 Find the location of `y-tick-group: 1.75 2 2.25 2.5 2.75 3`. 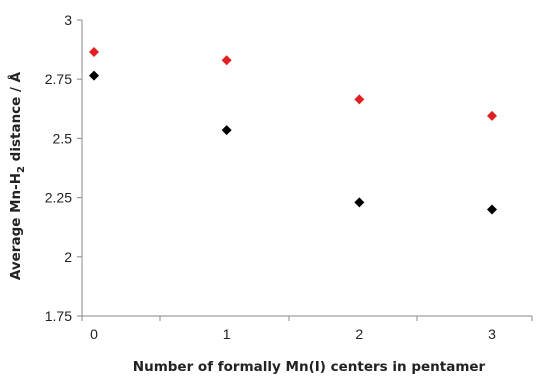

y-tick-group: 1.75 2 2.25 2.5 2.75 3 is located at coordinates (63, 168).